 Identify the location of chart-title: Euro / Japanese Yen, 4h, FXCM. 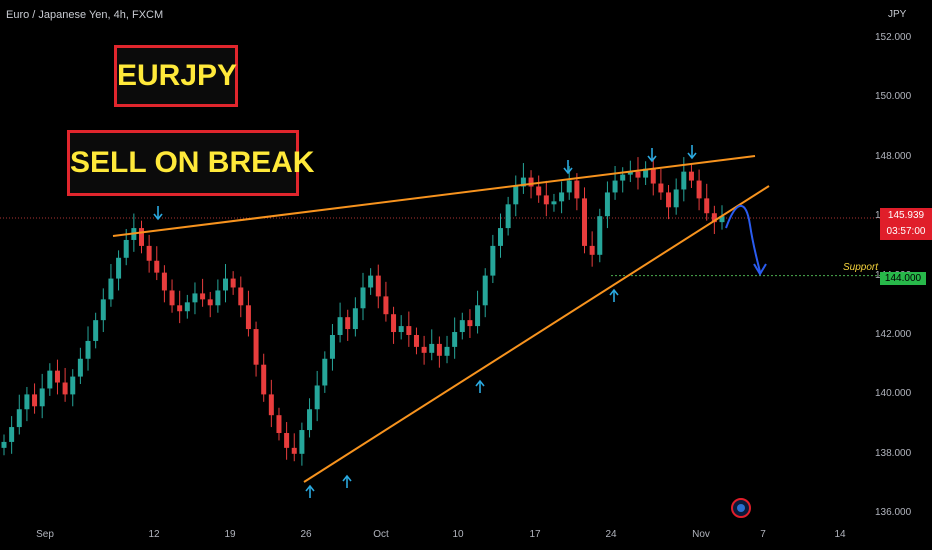
(85, 15).